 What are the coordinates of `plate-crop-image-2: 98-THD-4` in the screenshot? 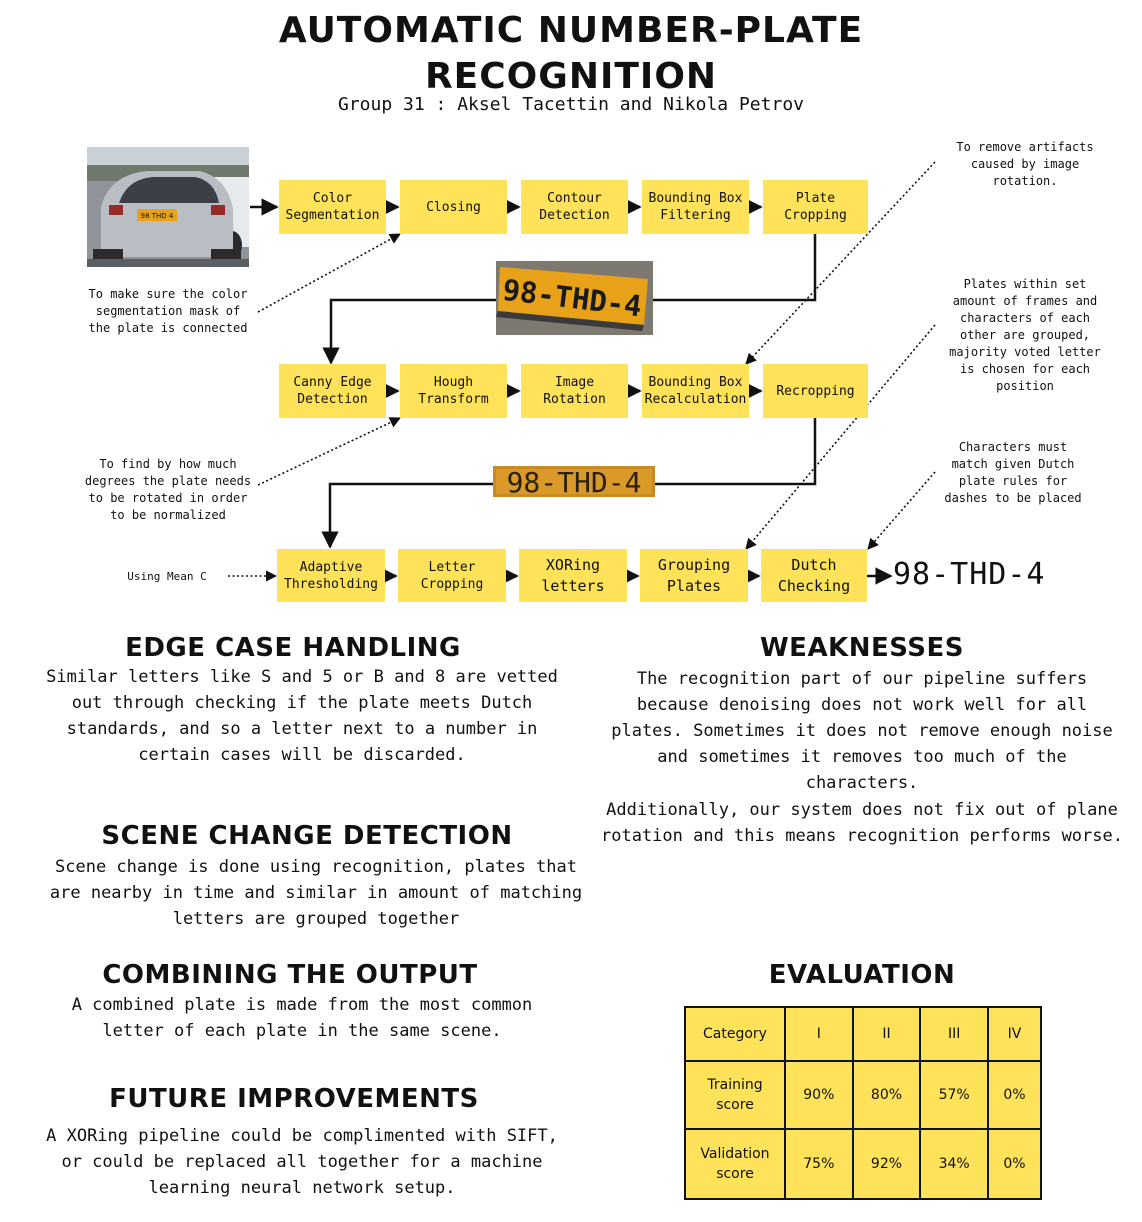 It's located at (574, 481).